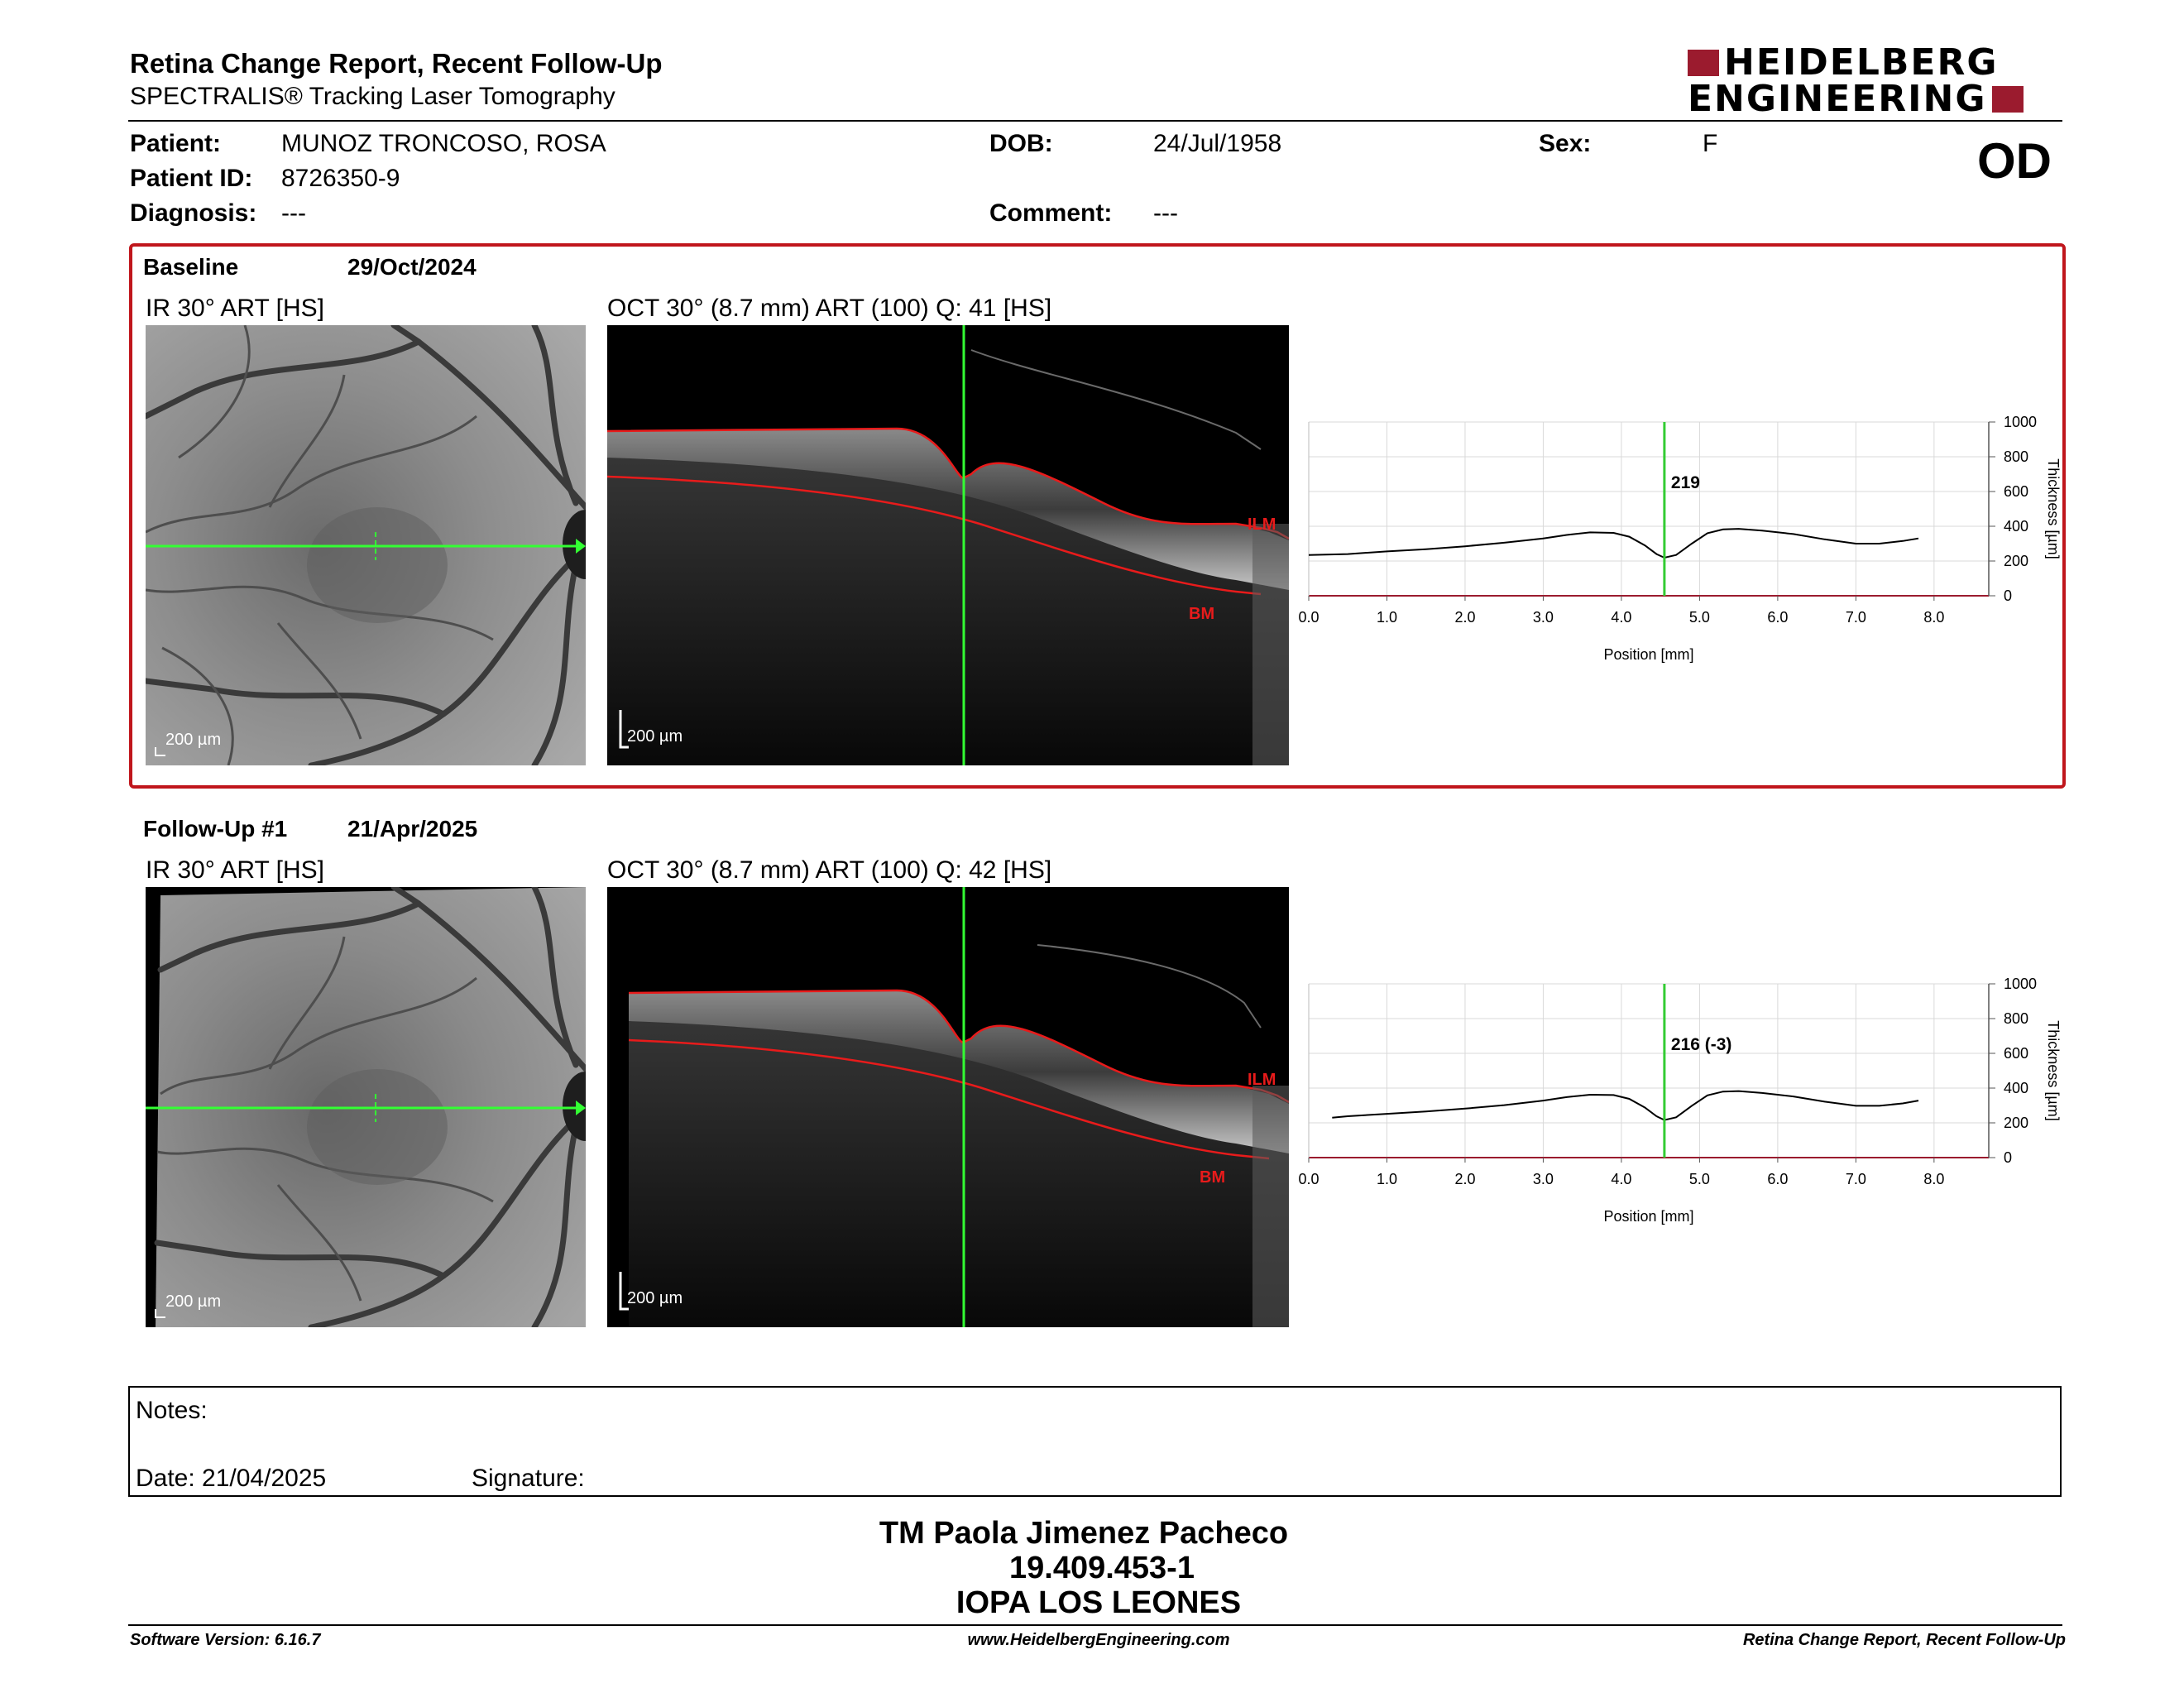 Image resolution: width=2184 pixels, height=1688 pixels. I want to click on diagnosis-label: Diagnosis:, so click(193, 213).